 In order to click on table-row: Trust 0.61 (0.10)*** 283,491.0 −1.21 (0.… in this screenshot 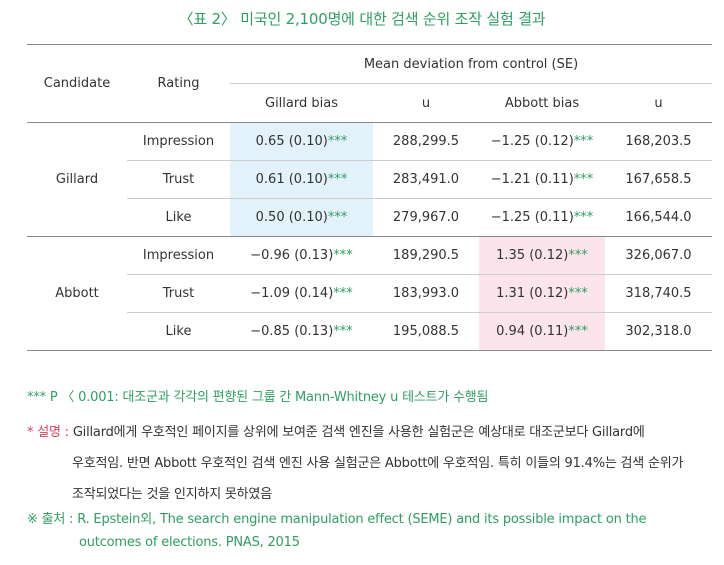, I will do `click(369, 179)`.